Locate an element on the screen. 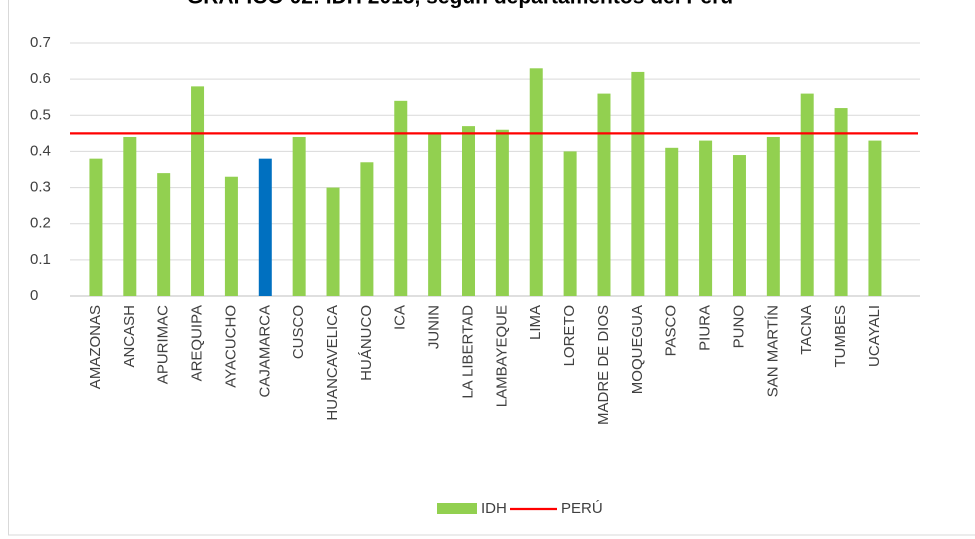 Image resolution: width=975 pixels, height=539 pixels. x-tick-label: CUSCO is located at coordinates (298, 332).